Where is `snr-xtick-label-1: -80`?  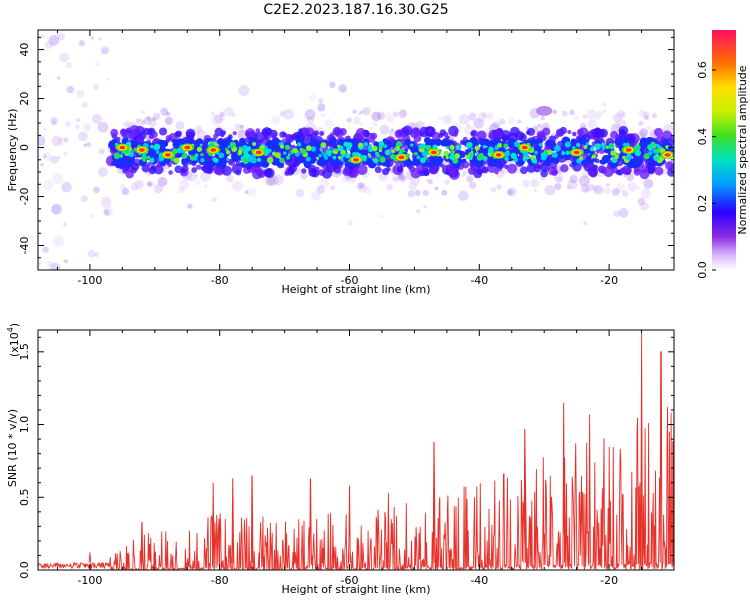 snr-xtick-label-1: -80 is located at coordinates (220, 580).